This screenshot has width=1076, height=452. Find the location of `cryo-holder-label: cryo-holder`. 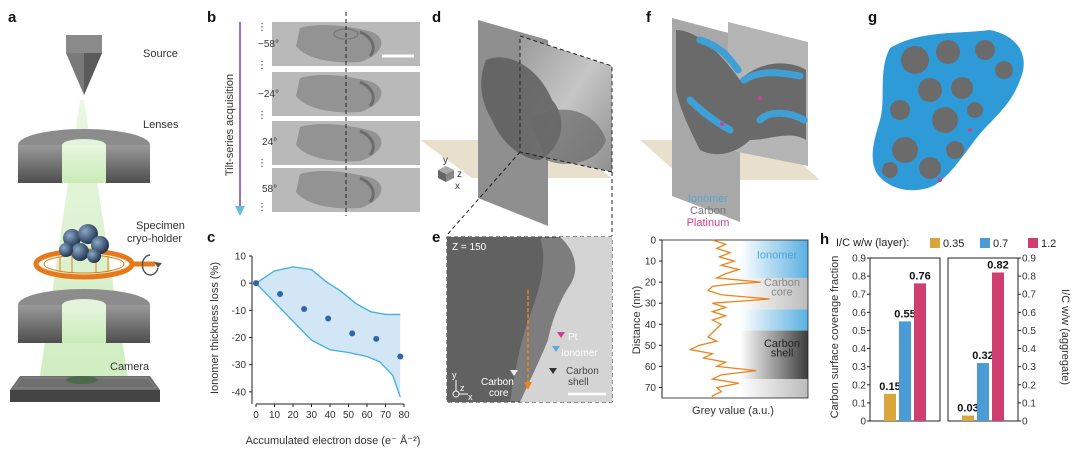

cryo-holder-label: cryo-holder is located at coordinates (154, 239).